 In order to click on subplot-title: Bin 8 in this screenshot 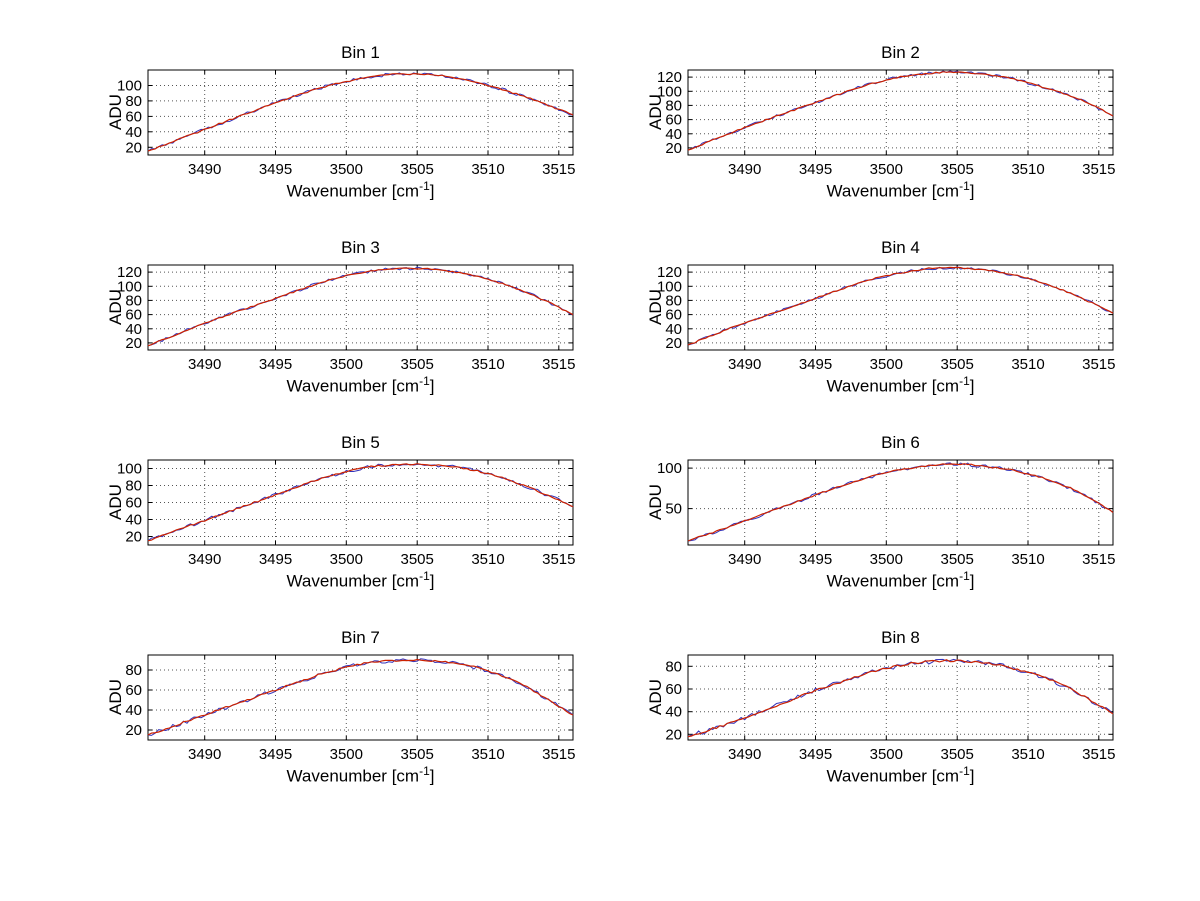, I will do `click(900, 637)`.